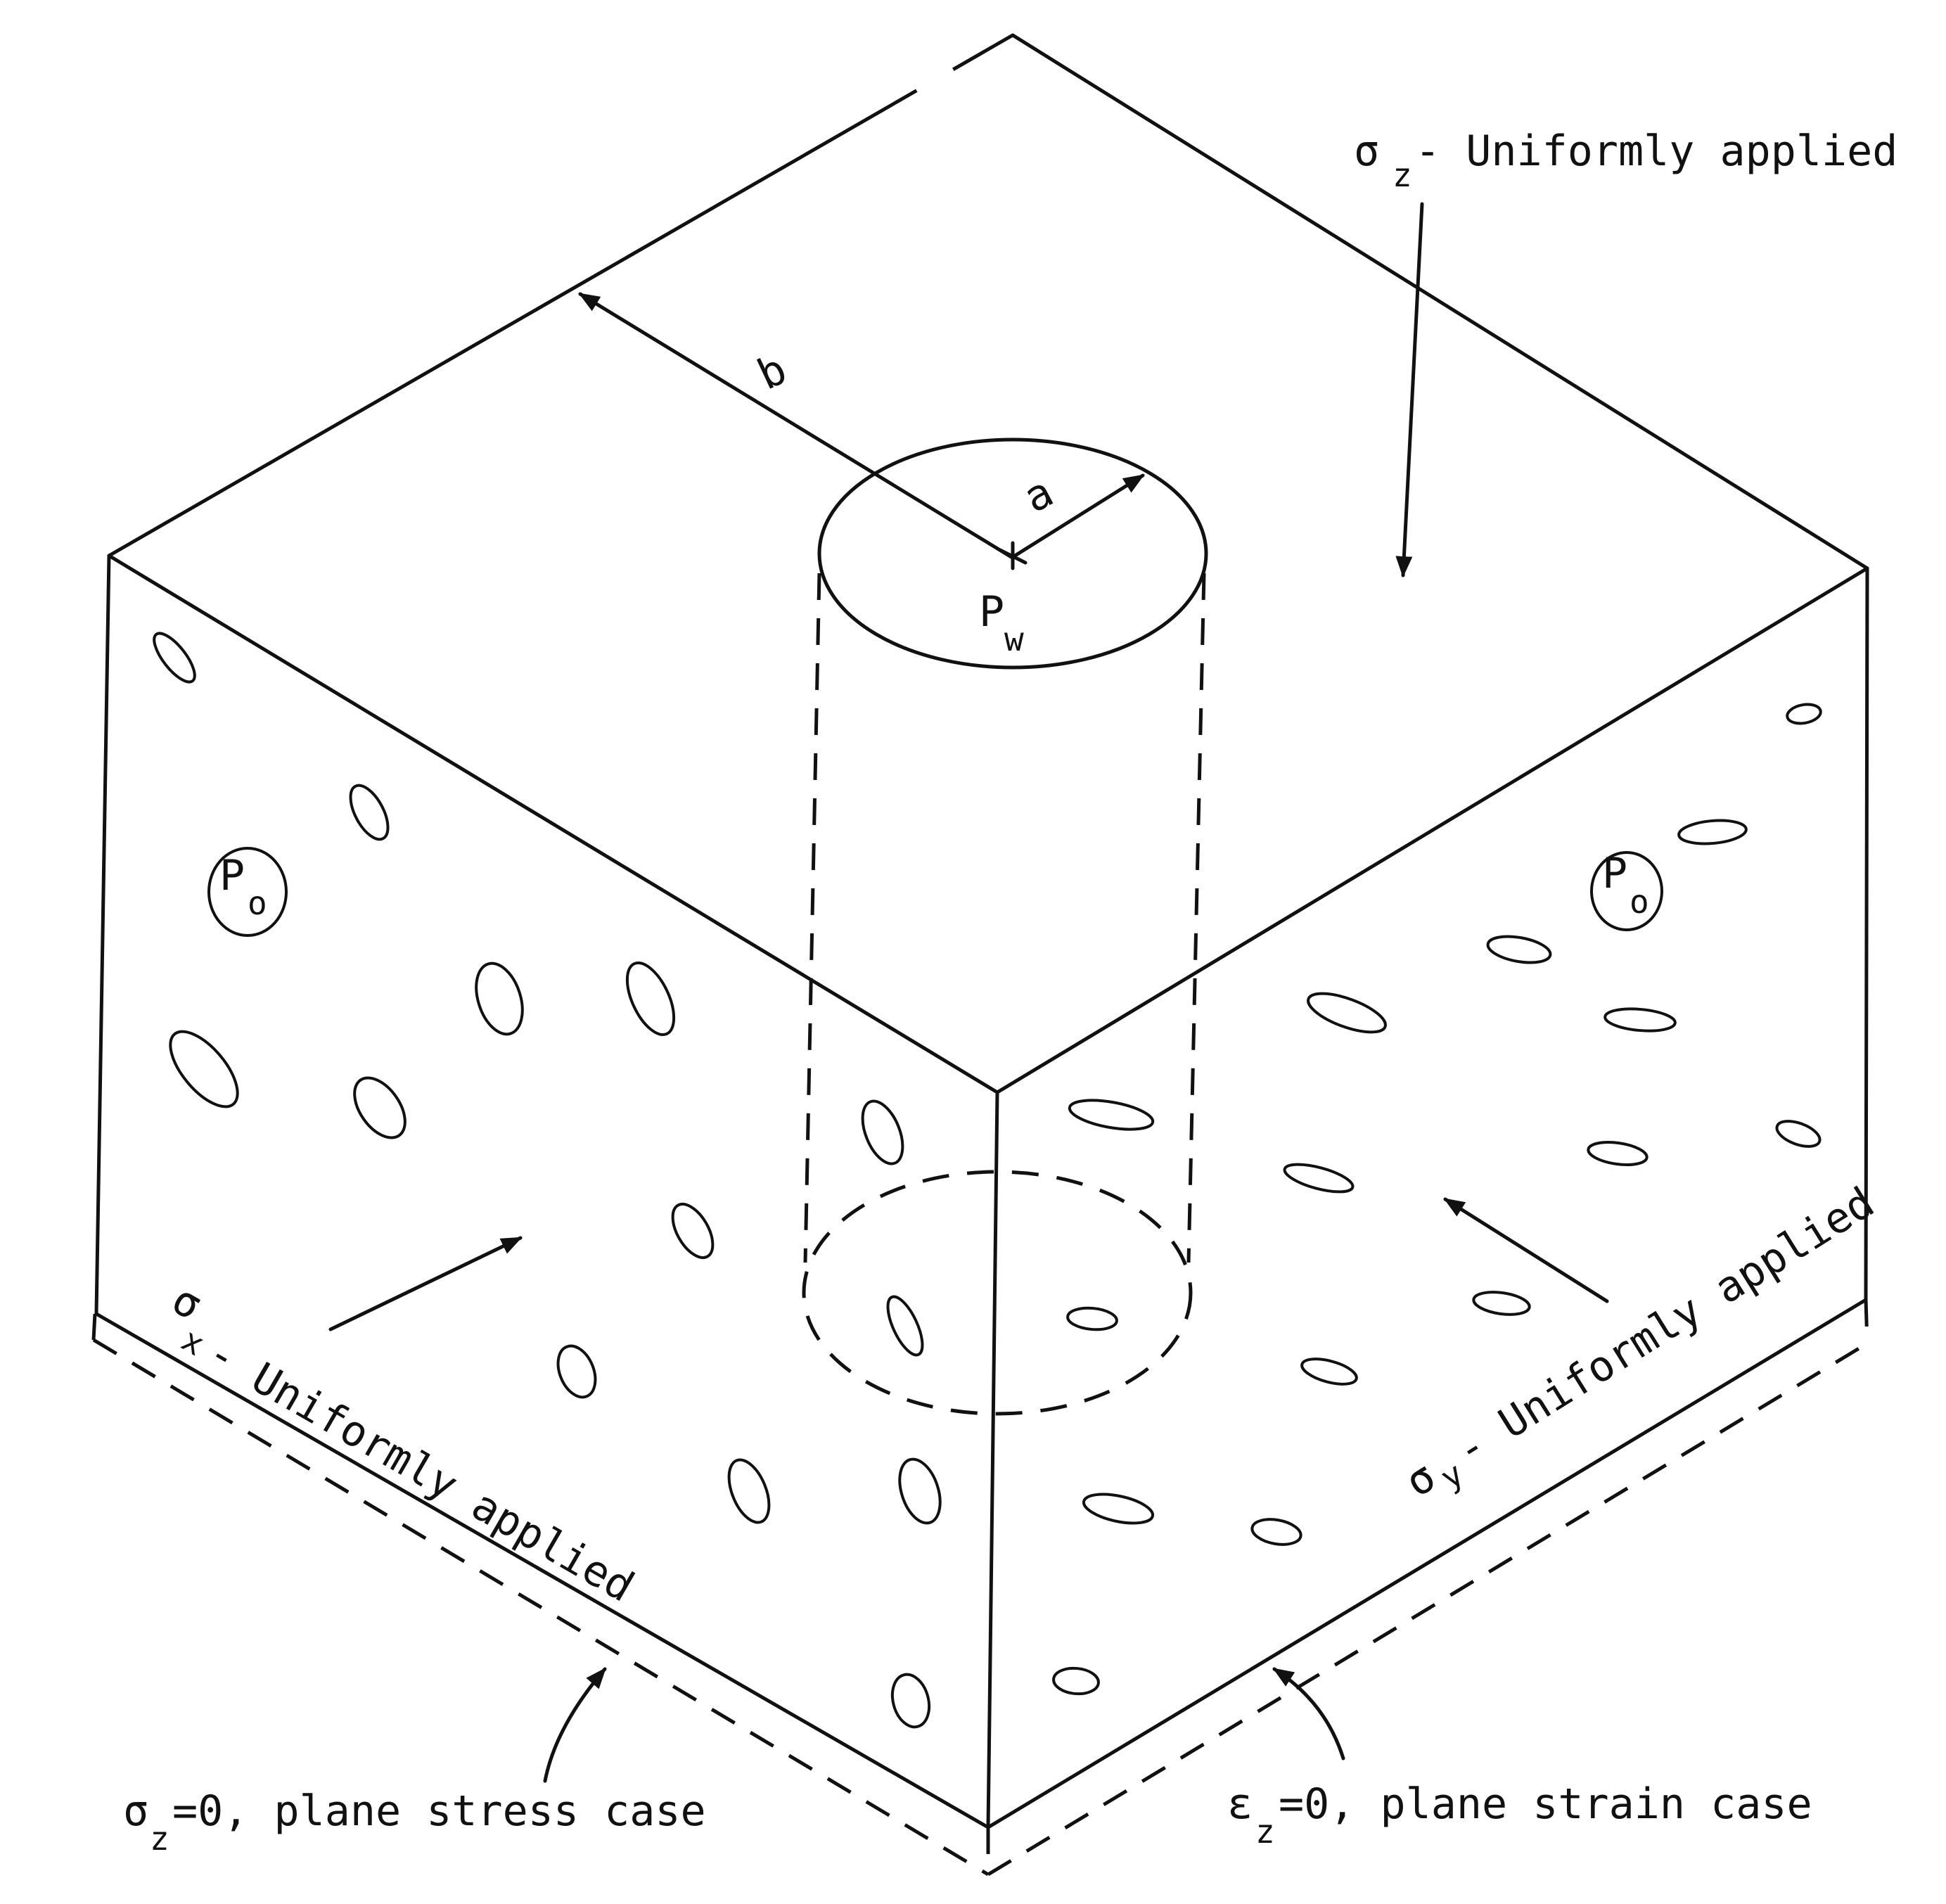  Describe the element at coordinates (1265, 1832) in the screenshot. I see `plane-strain-subscript: z` at that location.